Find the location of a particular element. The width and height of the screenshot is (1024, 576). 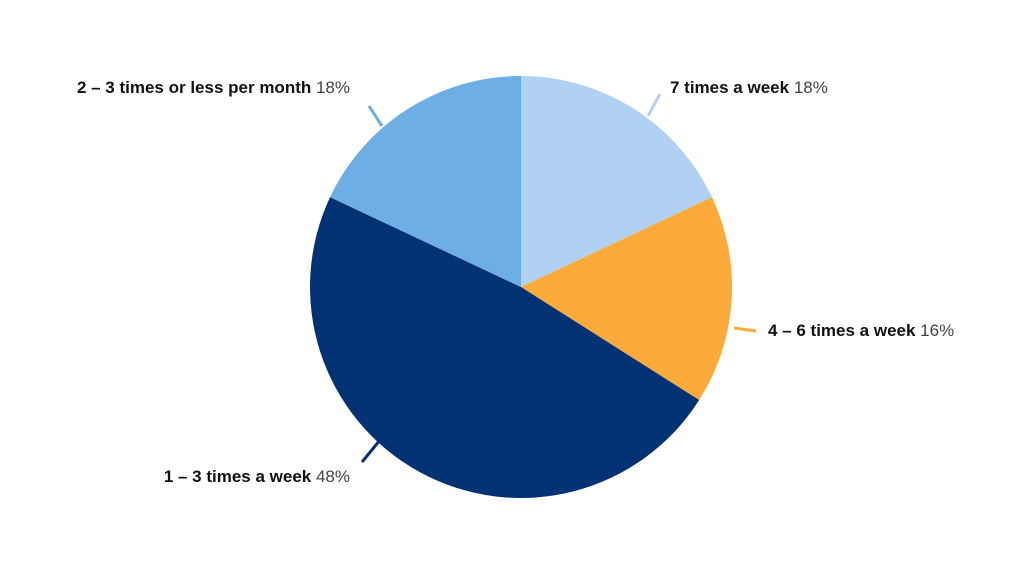

slice-label-2: 4 – 6 times a week 16% is located at coordinates (861, 330).